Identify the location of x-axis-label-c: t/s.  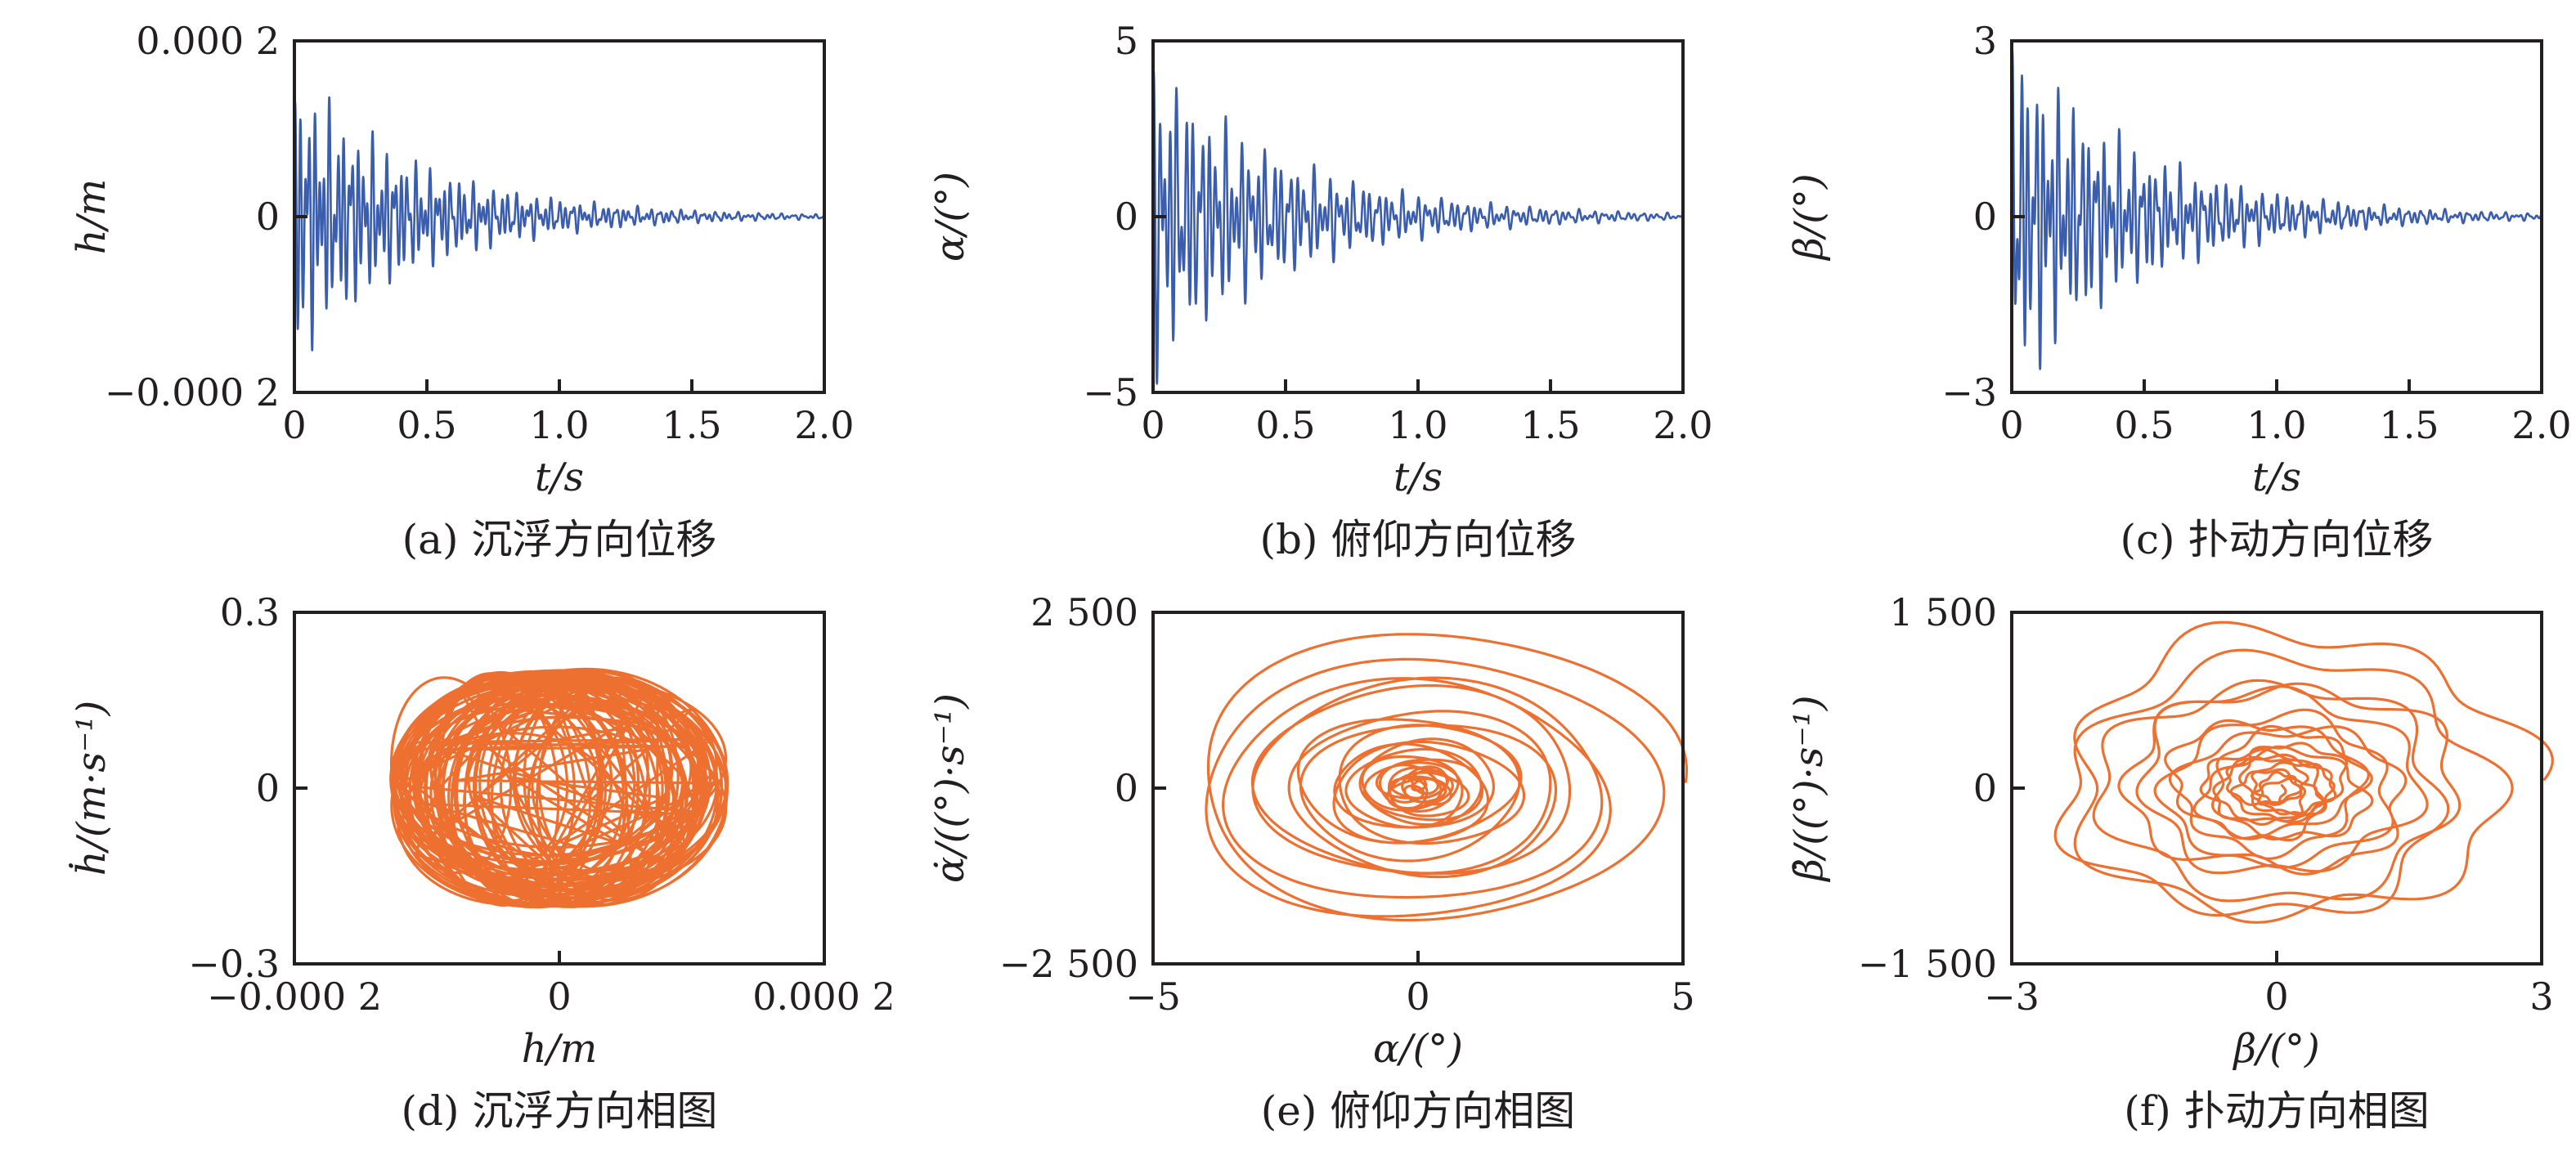
(2276, 477).